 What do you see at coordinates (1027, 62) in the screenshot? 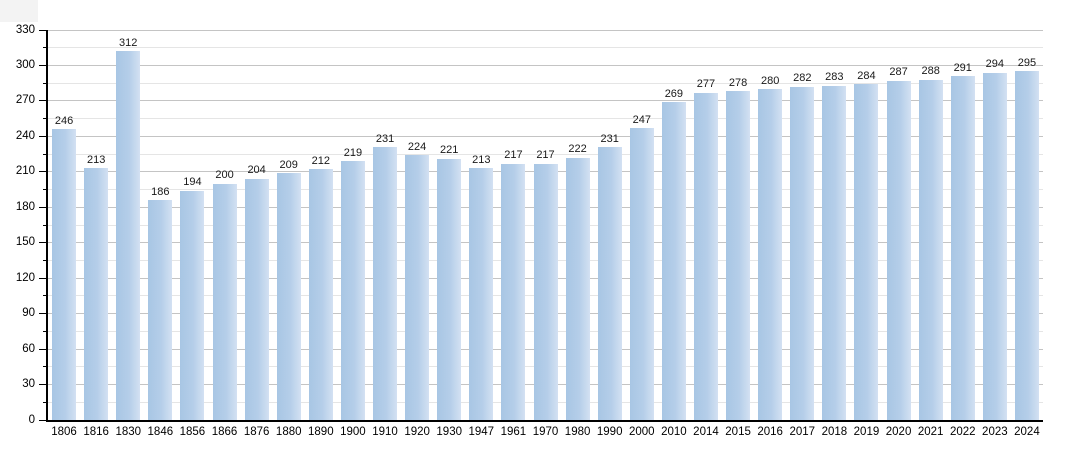
I see `bar-value-label: 295` at bounding box center [1027, 62].